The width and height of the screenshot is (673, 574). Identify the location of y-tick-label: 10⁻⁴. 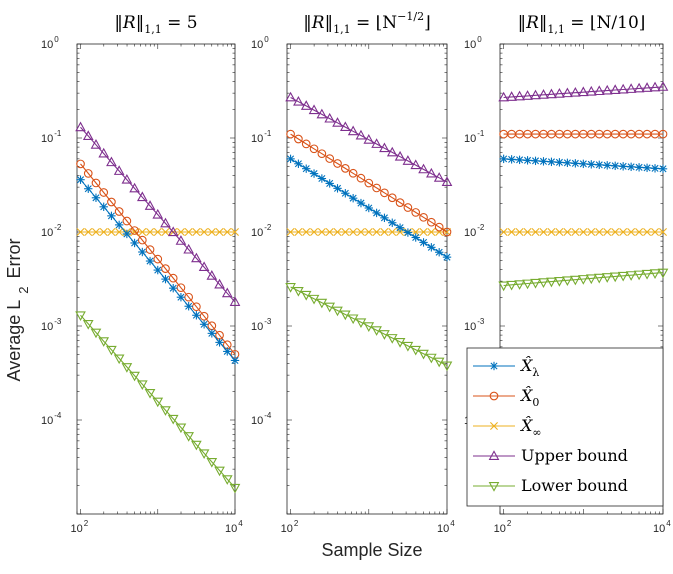
(51, 419).